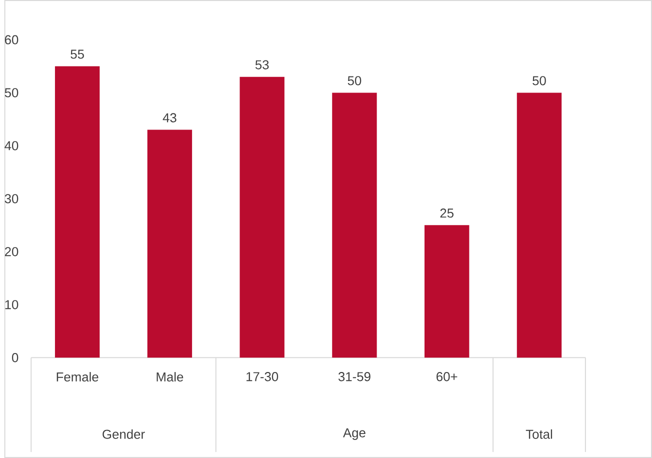 This screenshot has width=652, height=458. What do you see at coordinates (11, 39) in the screenshot?
I see `y-tick-label: 60` at bounding box center [11, 39].